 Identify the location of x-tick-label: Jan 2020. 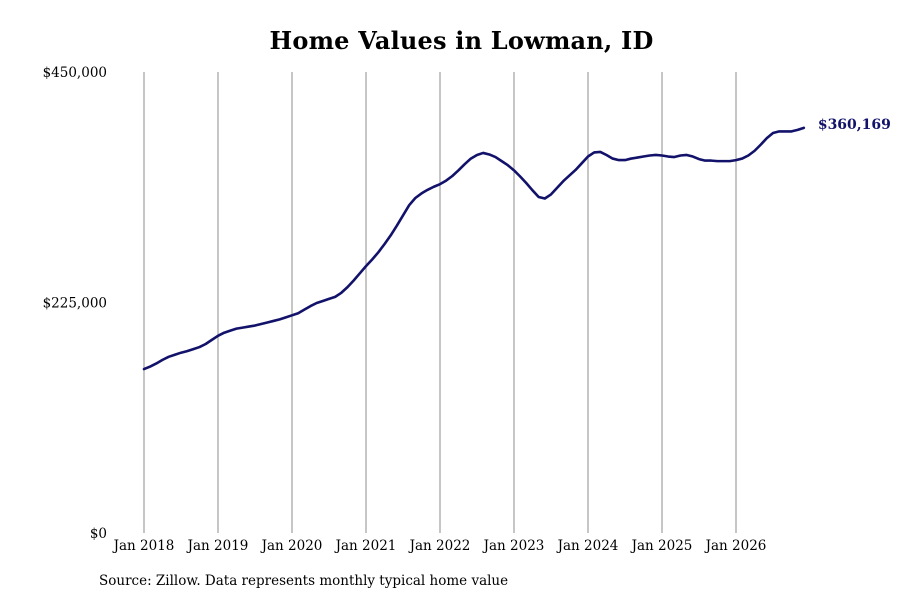
(291, 546).